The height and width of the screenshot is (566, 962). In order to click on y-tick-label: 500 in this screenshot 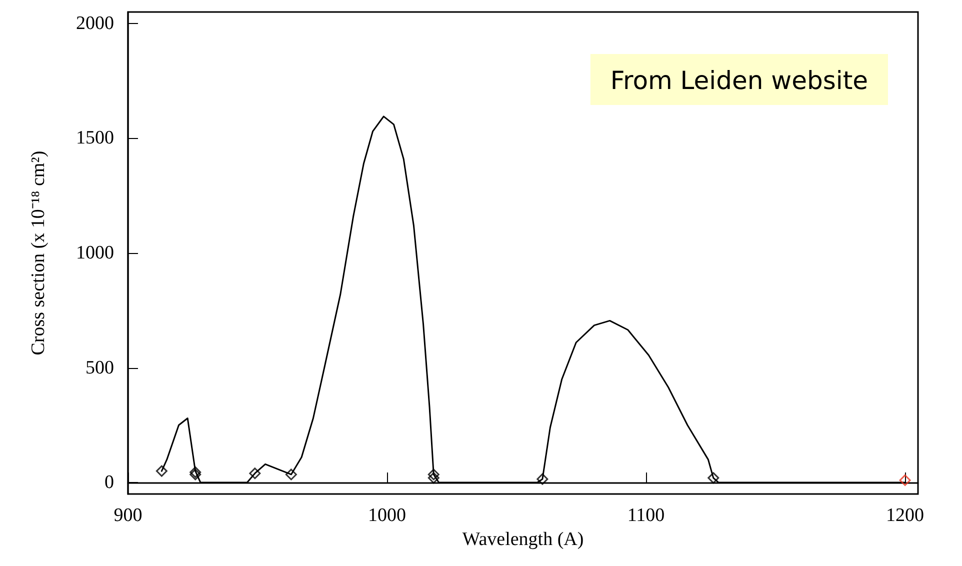, I will do `click(100, 367)`.